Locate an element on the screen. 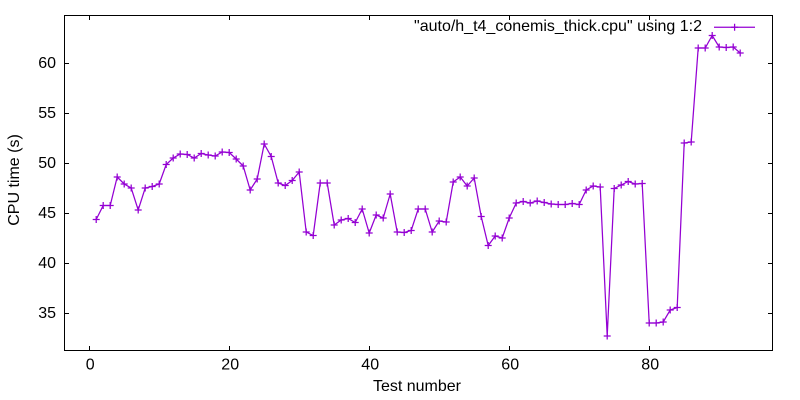  svg-text: 45 is located at coordinates (47, 213).